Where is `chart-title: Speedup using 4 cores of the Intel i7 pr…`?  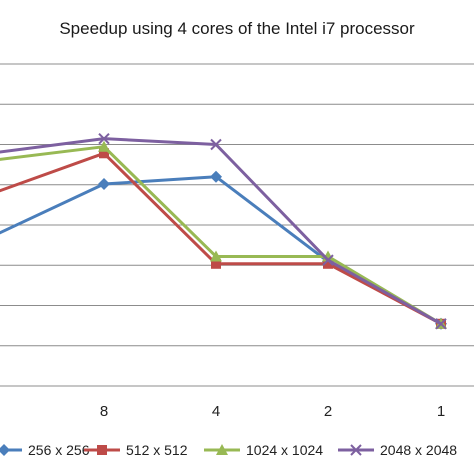
chart-title: Speedup using 4 cores of the Intel i7 pr… is located at coordinates (237, 28).